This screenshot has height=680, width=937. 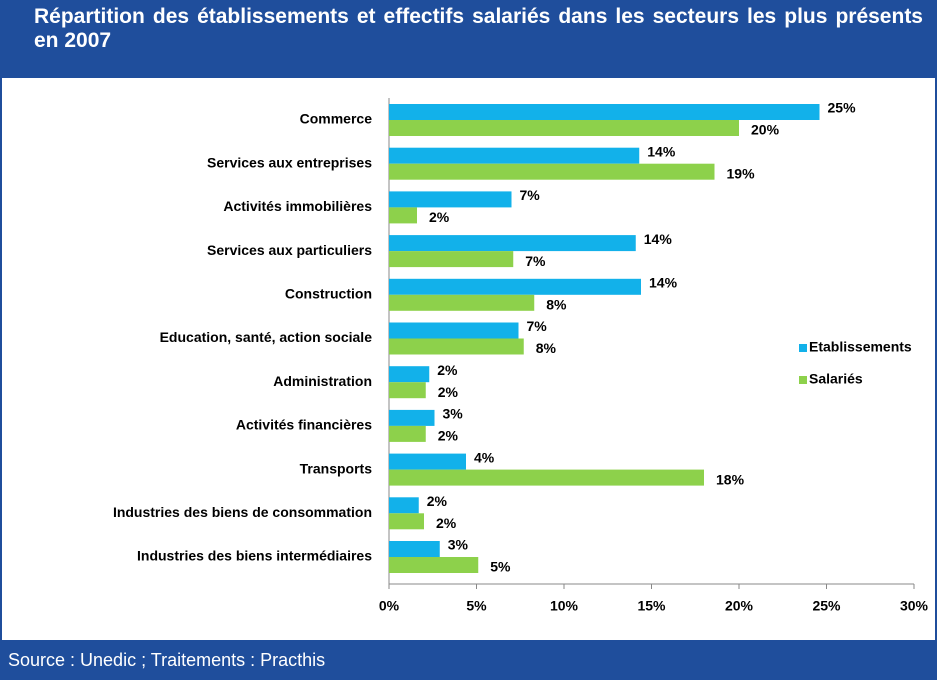 What do you see at coordinates (328, 294) in the screenshot?
I see `category-label: Construction` at bounding box center [328, 294].